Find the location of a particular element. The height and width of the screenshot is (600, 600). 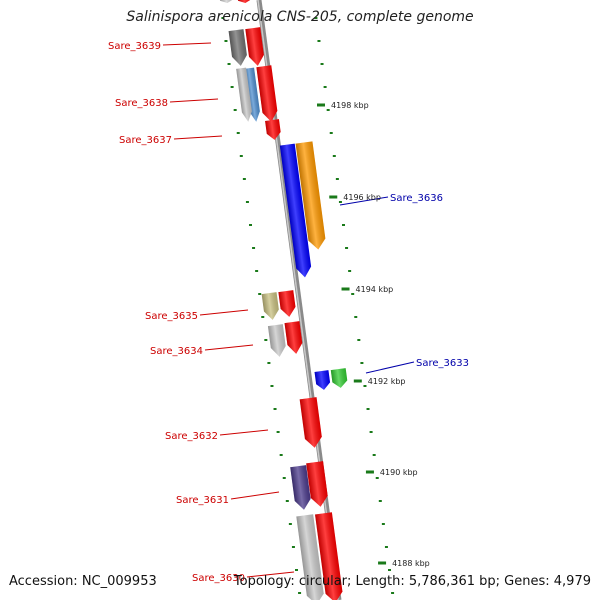

gene-Sare_3633b is located at coordinates (322, 380).